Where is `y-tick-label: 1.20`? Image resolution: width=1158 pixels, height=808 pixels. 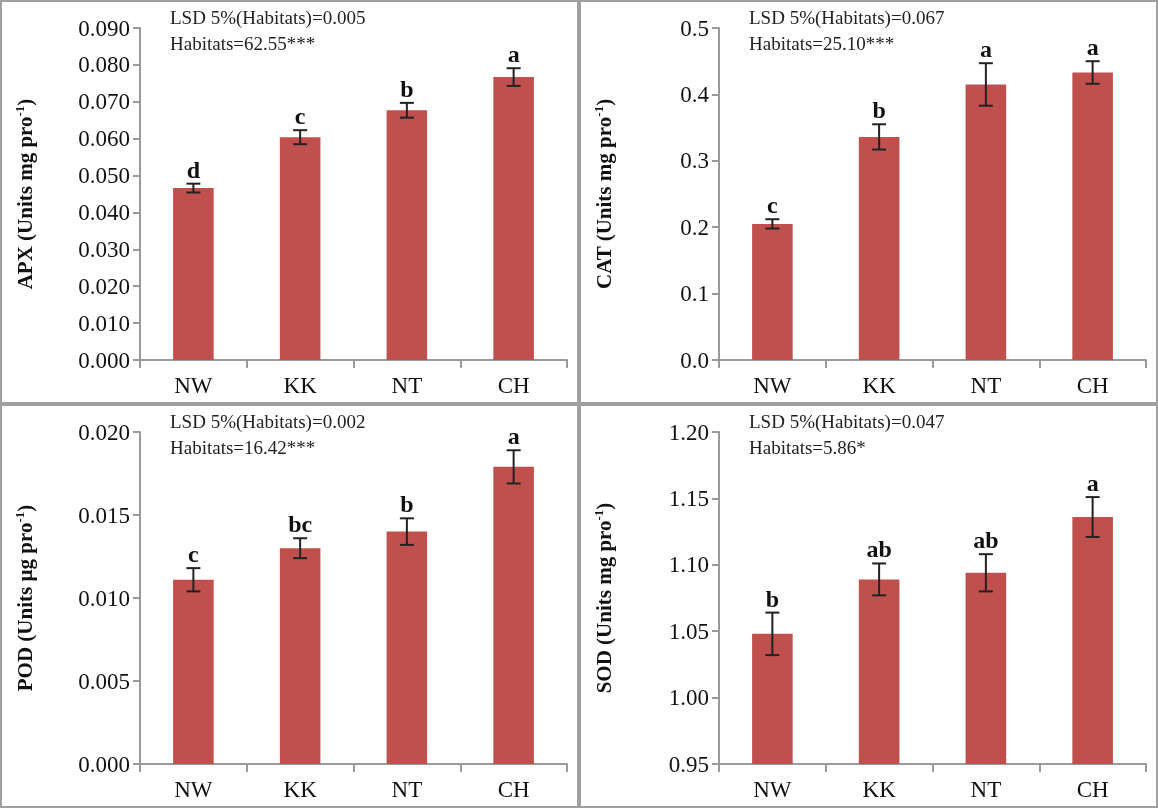
y-tick-label: 1.20 is located at coordinates (688, 432).